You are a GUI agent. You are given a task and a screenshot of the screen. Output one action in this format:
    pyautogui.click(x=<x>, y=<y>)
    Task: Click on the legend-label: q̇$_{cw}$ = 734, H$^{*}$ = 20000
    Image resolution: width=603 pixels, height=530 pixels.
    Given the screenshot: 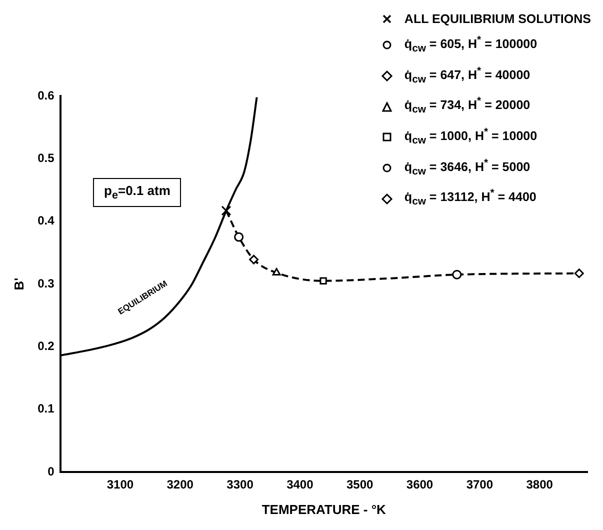 What is the action you would take?
    pyautogui.click(x=467, y=106)
    